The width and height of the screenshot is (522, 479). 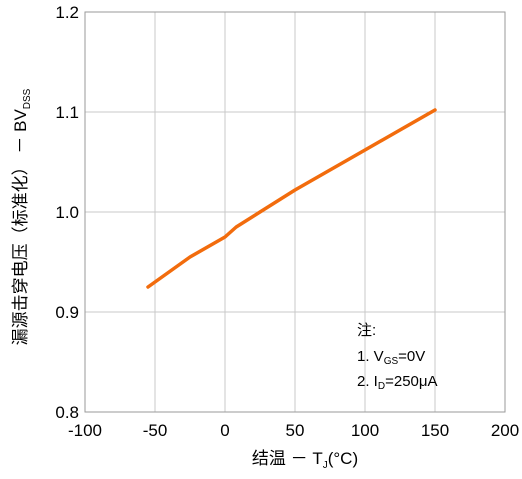 I want to click on note-line-2-post: =250μA, so click(x=411, y=381).